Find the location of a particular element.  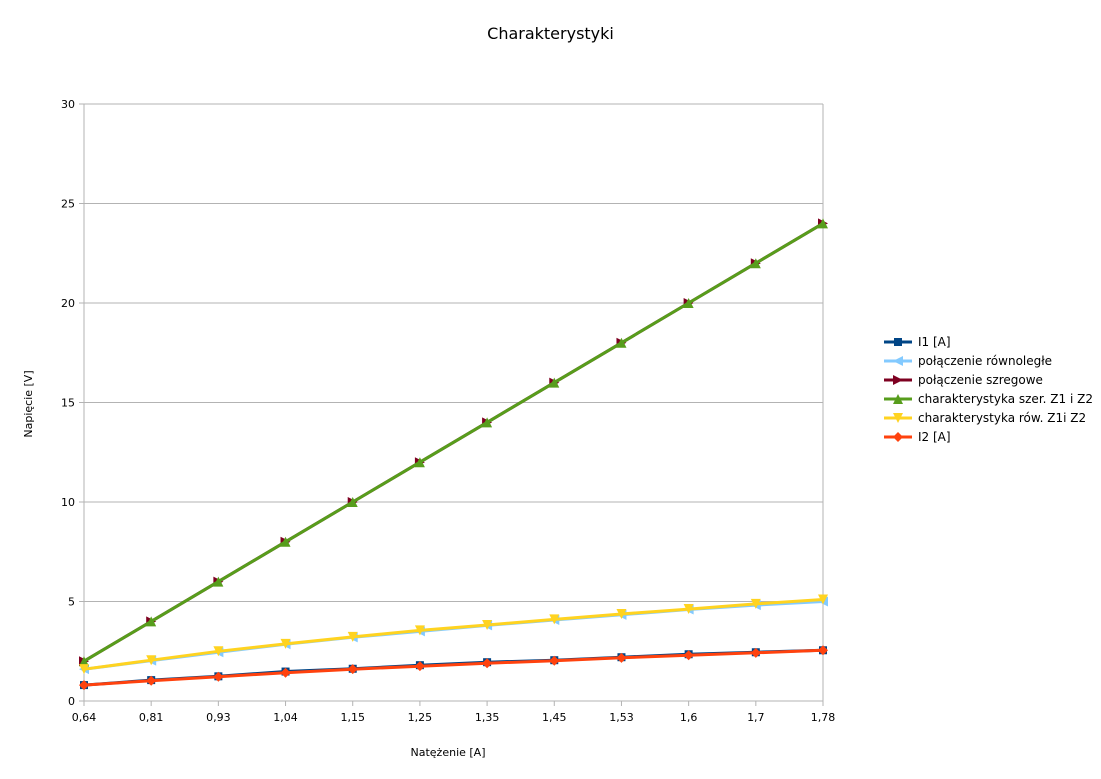

legend-label: charakterystyka szer. Z1 i Z2 is located at coordinates (1005, 399).